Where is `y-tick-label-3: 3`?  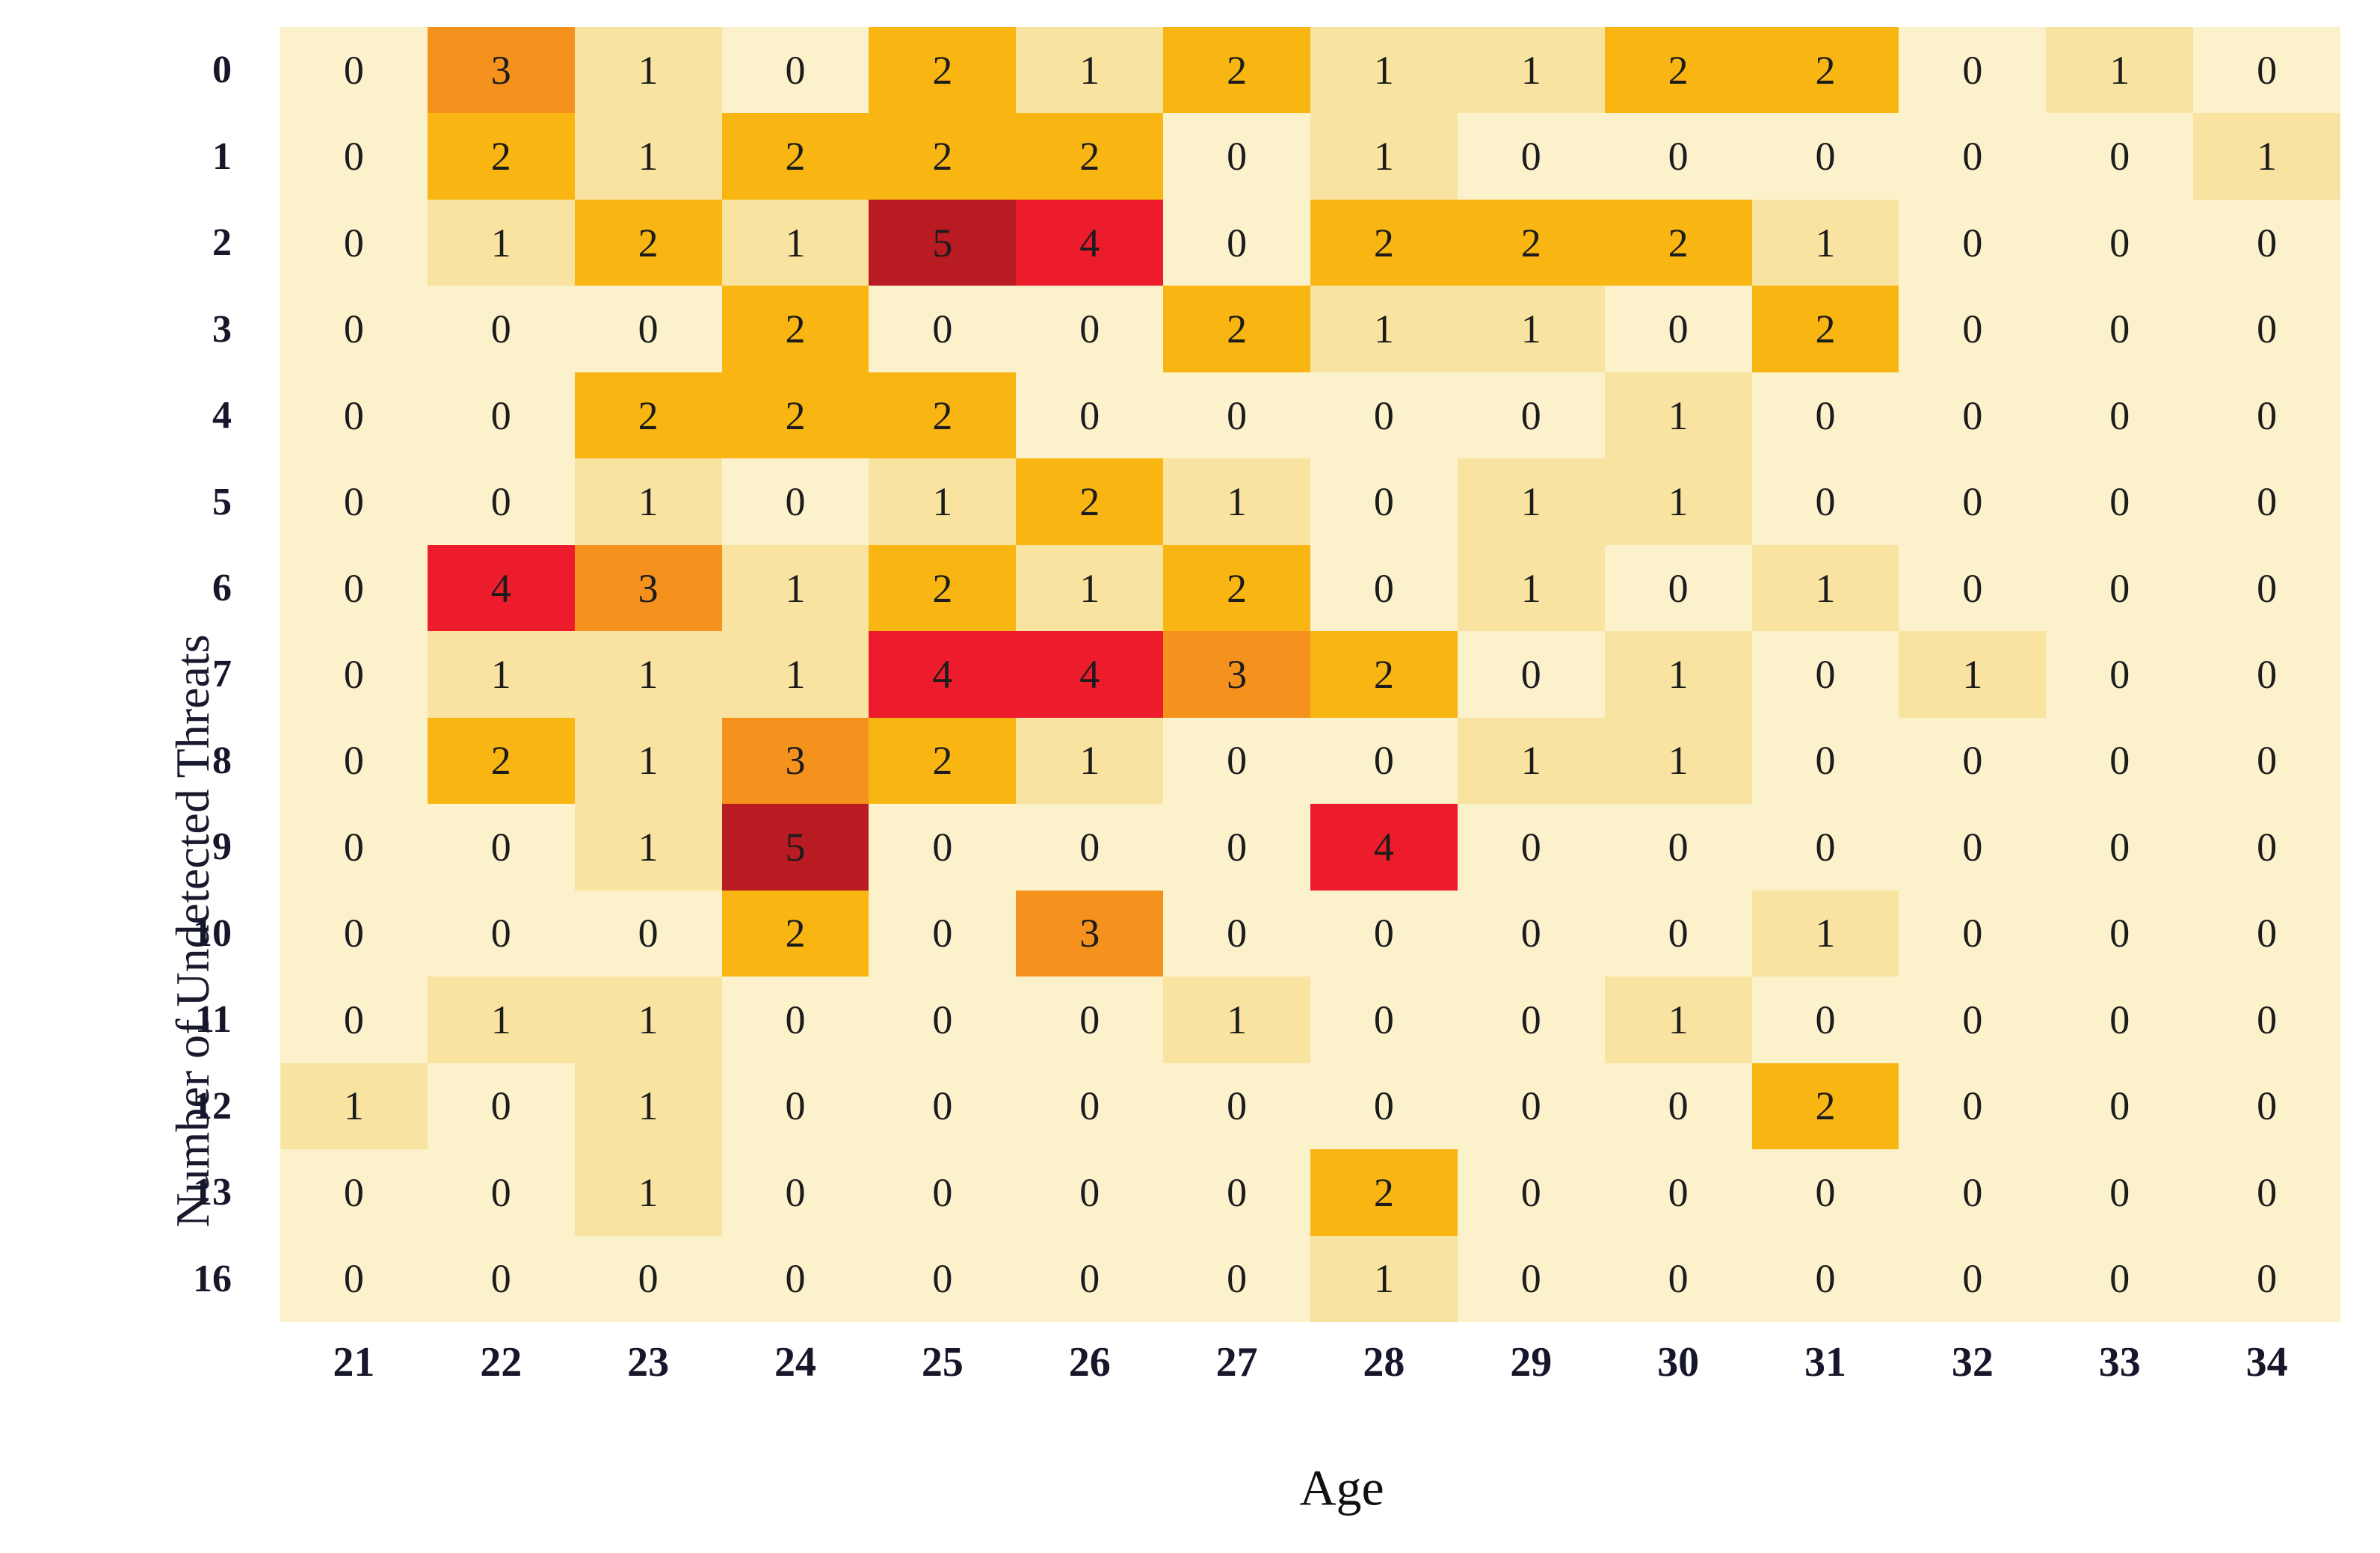
y-tick-label-3: 3 is located at coordinates (222, 329).